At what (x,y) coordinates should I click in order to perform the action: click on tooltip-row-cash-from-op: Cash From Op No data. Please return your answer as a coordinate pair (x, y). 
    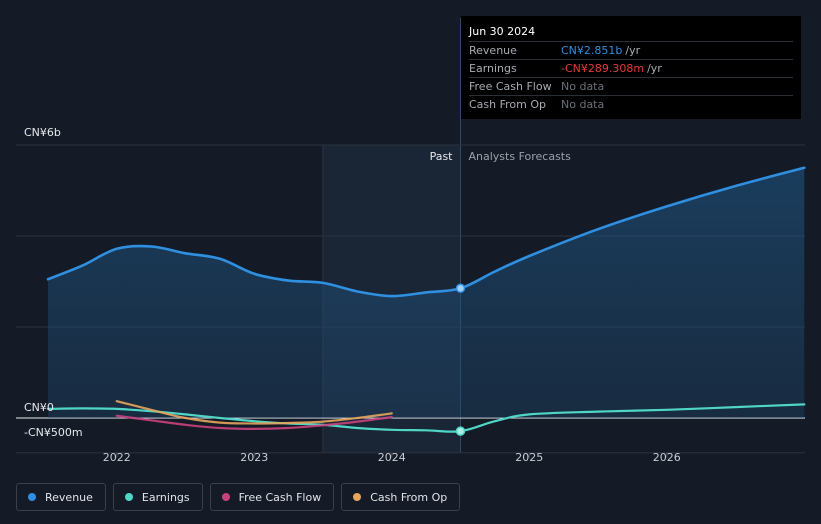
    Looking at the image, I should click on (631, 104).